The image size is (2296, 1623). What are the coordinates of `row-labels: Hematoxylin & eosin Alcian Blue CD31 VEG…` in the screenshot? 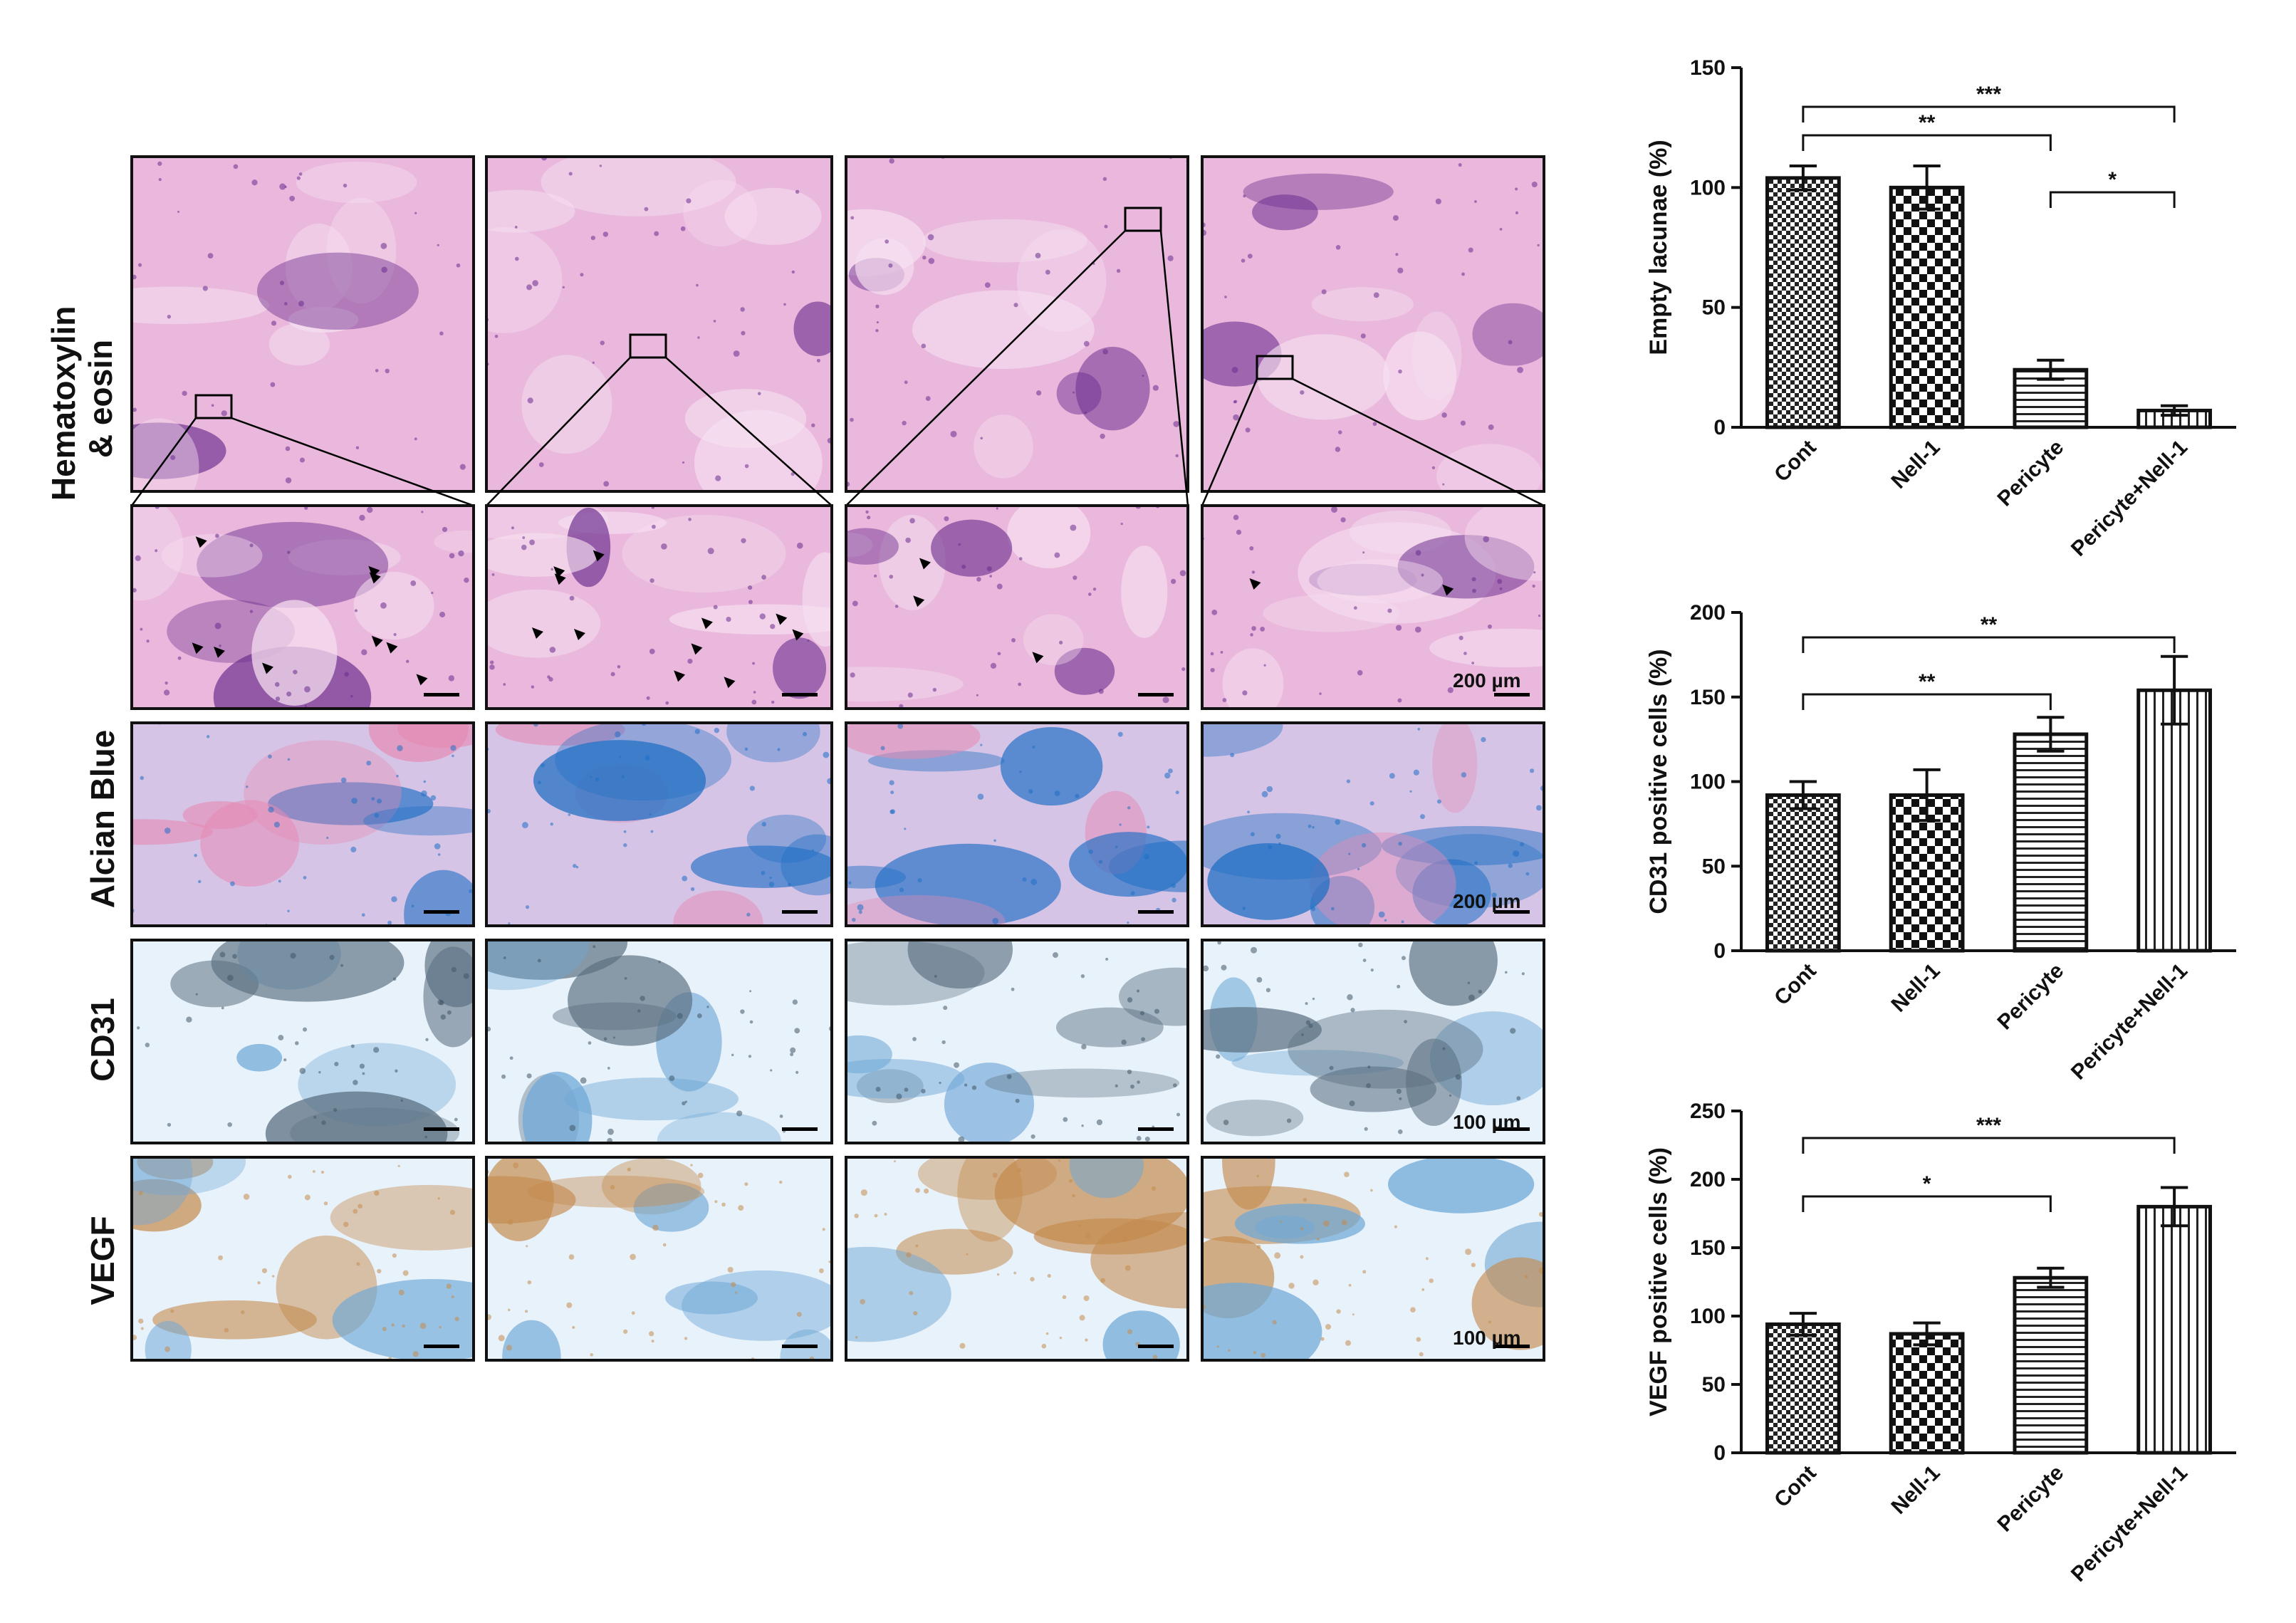 It's located at (83, 805).